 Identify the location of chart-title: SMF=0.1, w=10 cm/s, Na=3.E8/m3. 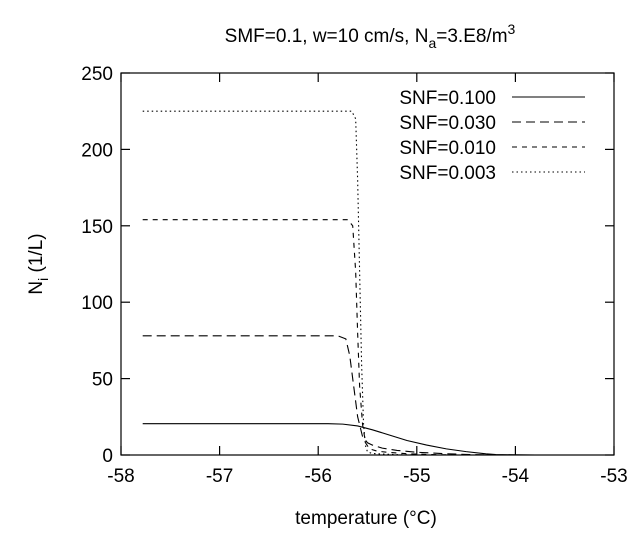
(370, 36).